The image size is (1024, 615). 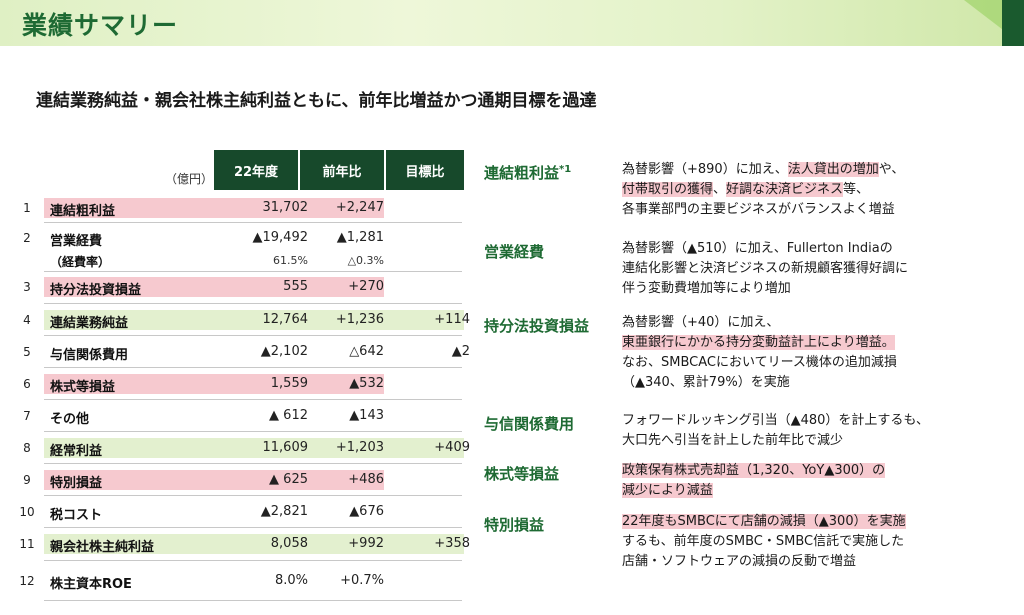 I want to click on note-highlight: 減少により減益, so click(x=667, y=490).